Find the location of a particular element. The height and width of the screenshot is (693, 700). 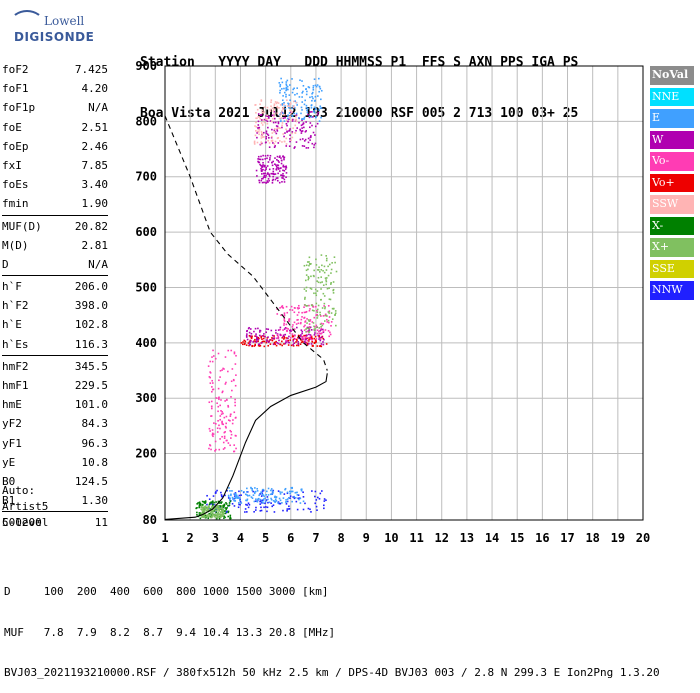

param-value: 116.3 is located at coordinates (91, 344).